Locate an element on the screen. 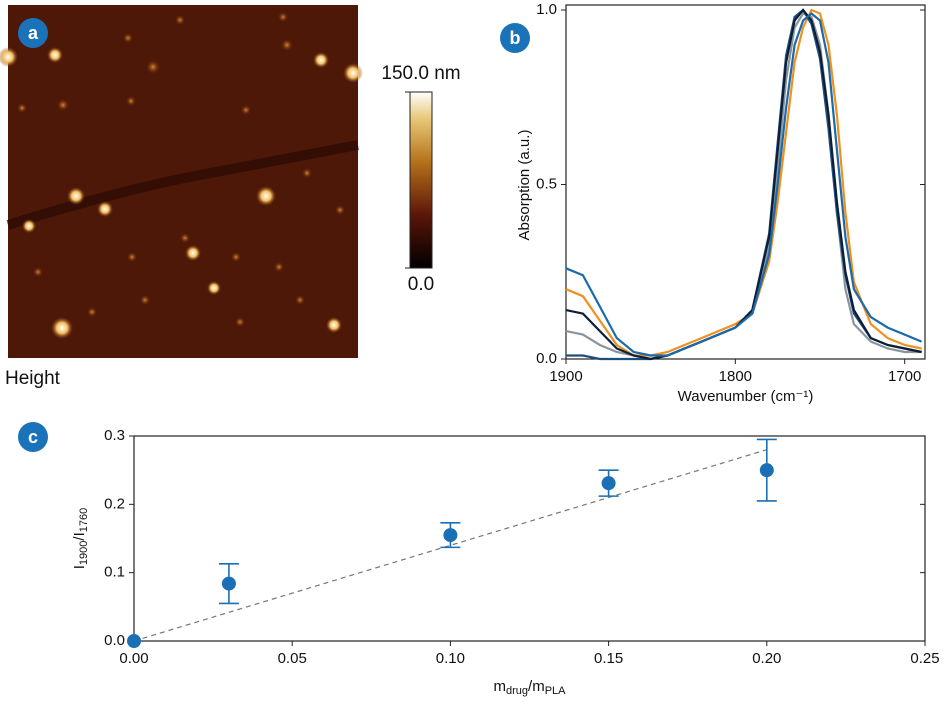  x-axis-label-sub: drug is located at coordinates (517, 691).